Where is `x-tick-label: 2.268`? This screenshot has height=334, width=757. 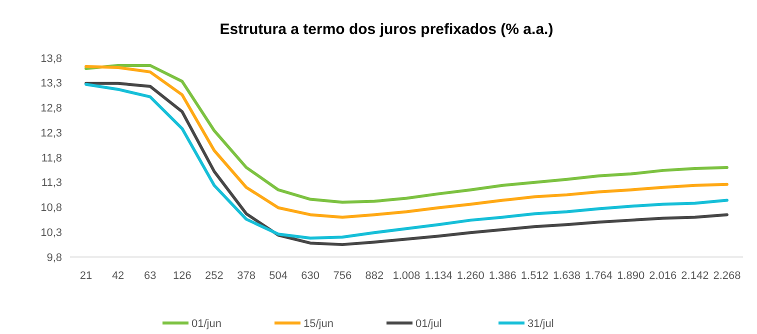
x-tick-label: 2.268 is located at coordinates (727, 276).